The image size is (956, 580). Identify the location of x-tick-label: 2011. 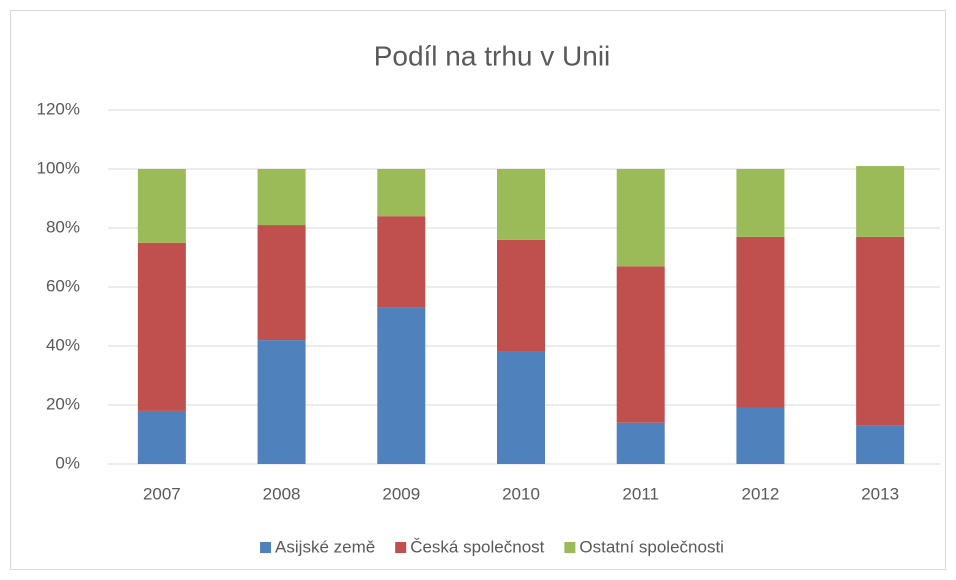
(640, 493).